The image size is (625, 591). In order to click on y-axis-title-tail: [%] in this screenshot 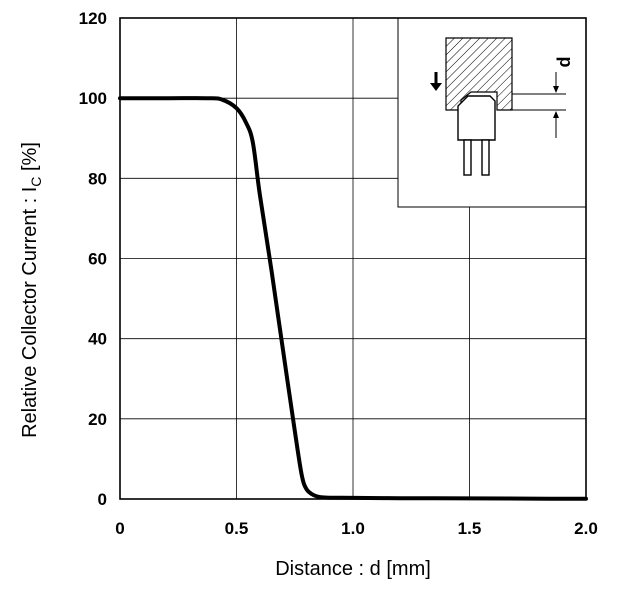, I will do `click(30, 159)`.